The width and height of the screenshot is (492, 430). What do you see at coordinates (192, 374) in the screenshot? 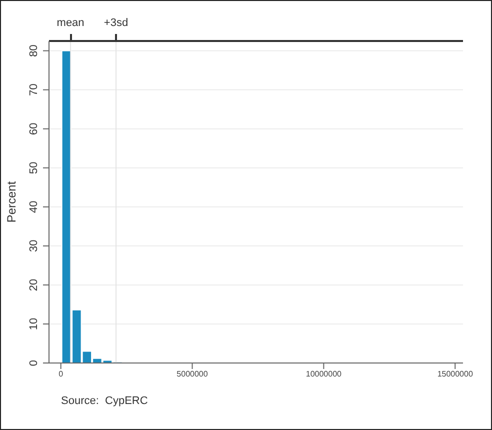
I see `x-tick-label: 5000000` at bounding box center [192, 374].